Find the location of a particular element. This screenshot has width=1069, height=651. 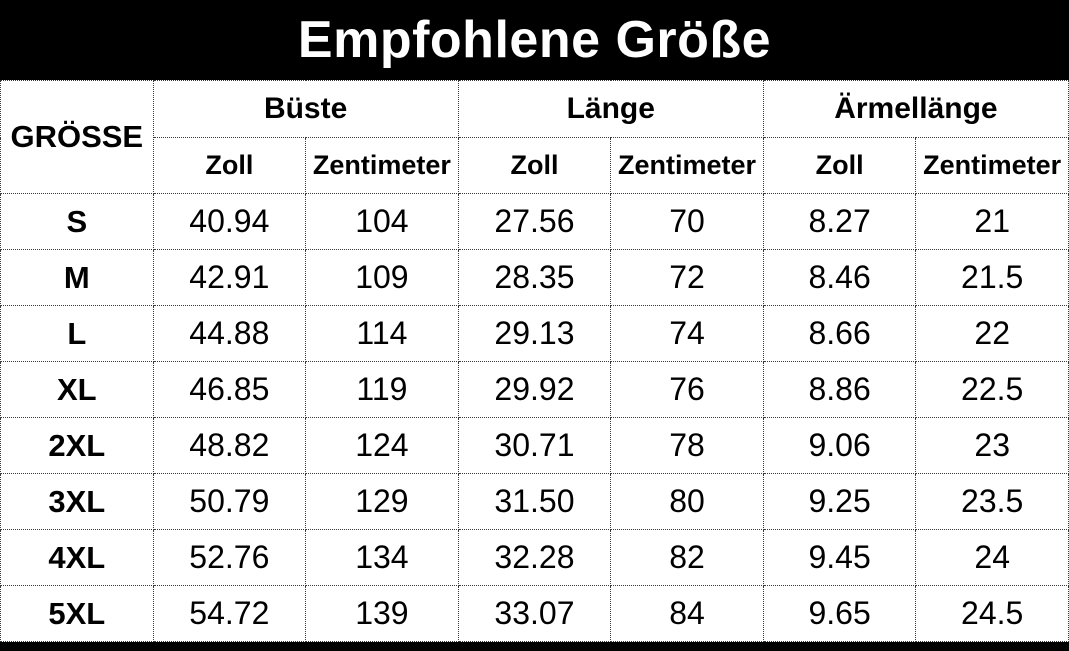

length-inch-value: 29.92 is located at coordinates (534, 389).